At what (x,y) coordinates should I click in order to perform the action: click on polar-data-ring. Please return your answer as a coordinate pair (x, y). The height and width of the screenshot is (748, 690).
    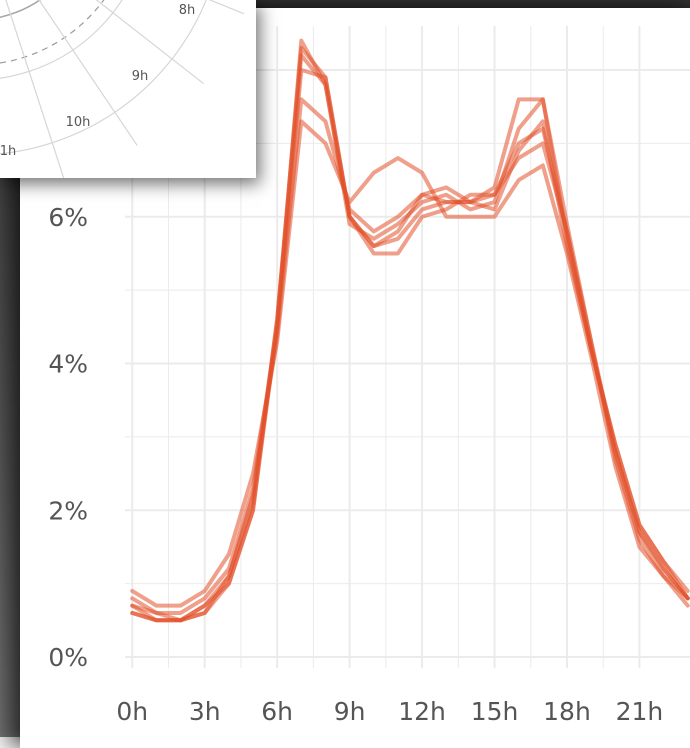
    Looking at the image, I should click on (21, 9).